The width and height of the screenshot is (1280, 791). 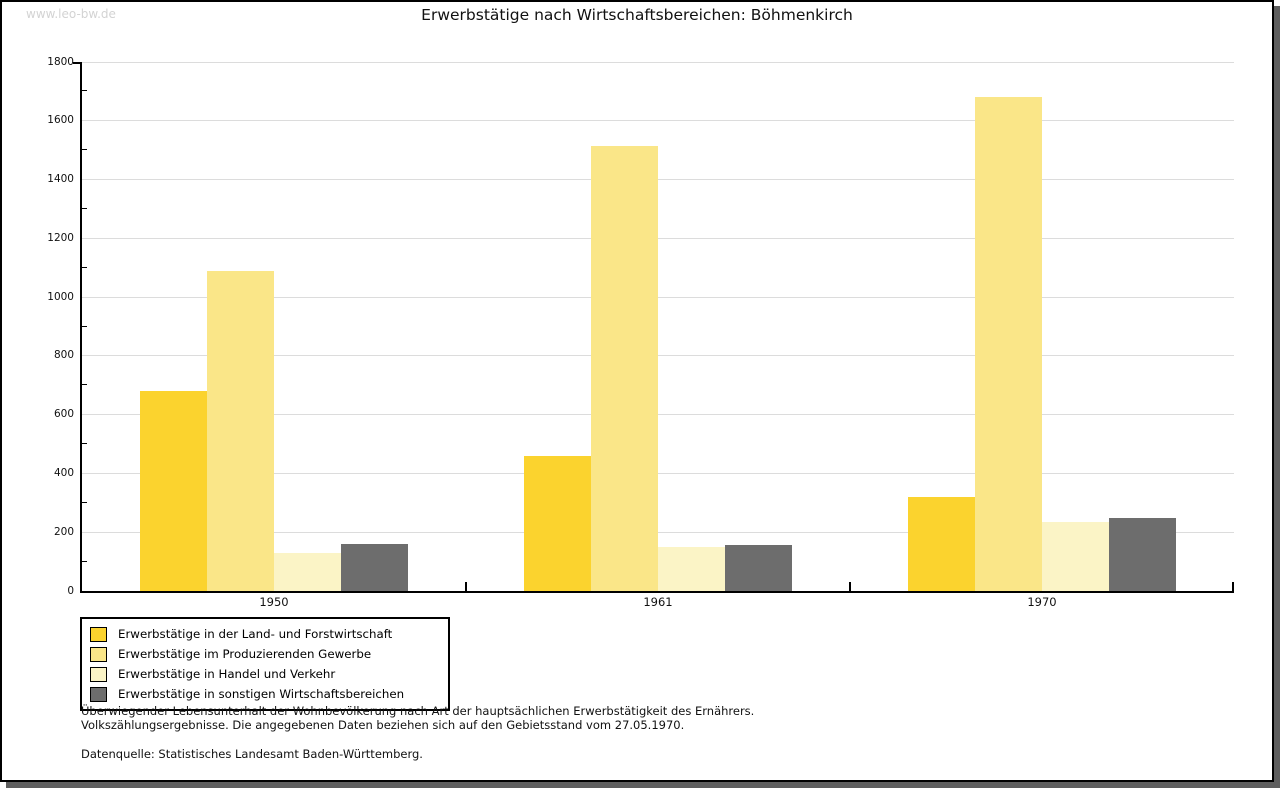 What do you see at coordinates (71, 14) in the screenshot?
I see `watermark: www.leo-bw.de` at bounding box center [71, 14].